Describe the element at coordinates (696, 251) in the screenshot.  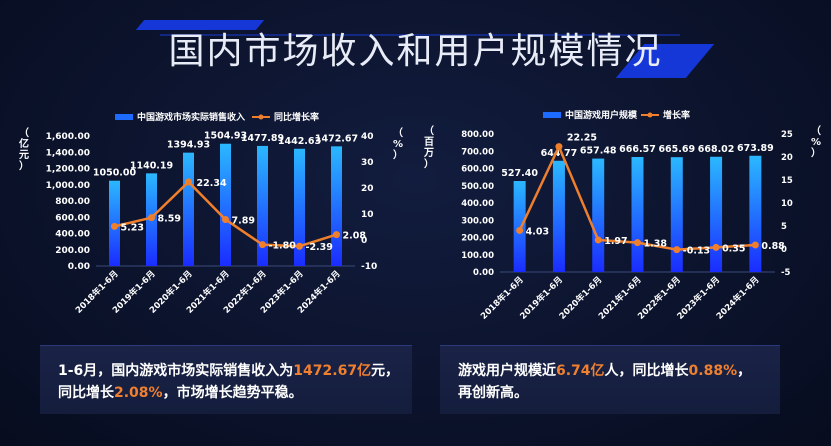
I see `growth-value-label: -0.13` at that location.